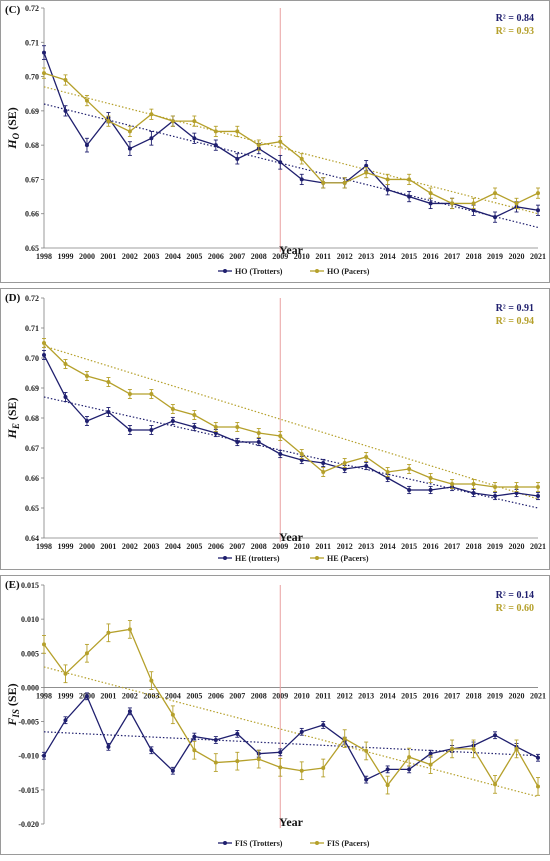  I want to click on x-tick-label: 2001, so click(108, 546).